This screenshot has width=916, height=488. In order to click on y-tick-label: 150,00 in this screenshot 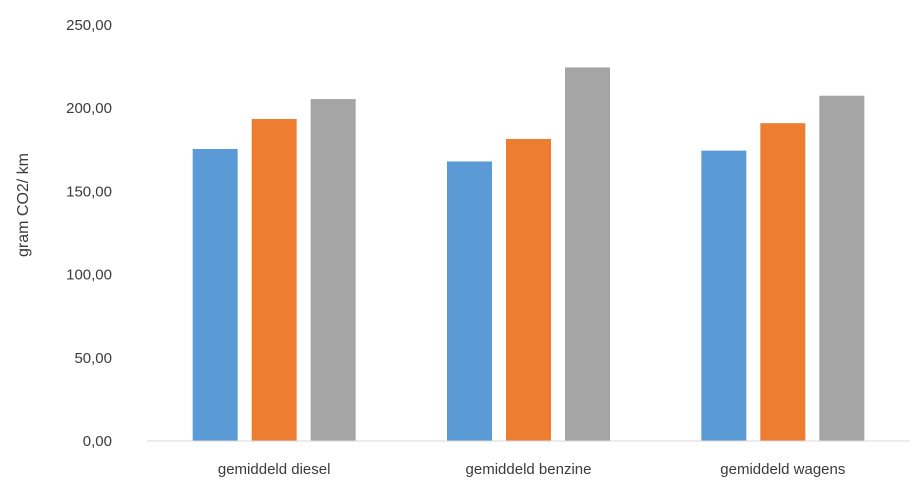, I will do `click(89, 191)`.